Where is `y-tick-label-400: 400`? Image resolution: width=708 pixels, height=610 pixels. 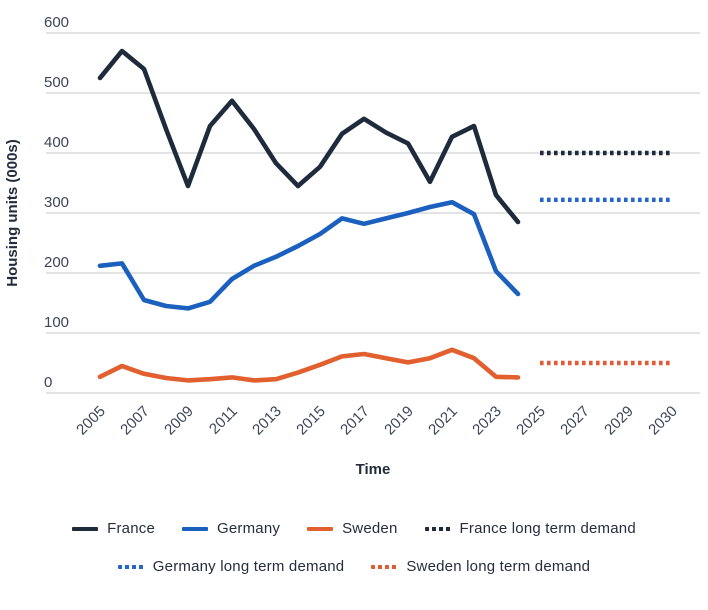
y-tick-label-400: 400 is located at coordinates (56, 142).